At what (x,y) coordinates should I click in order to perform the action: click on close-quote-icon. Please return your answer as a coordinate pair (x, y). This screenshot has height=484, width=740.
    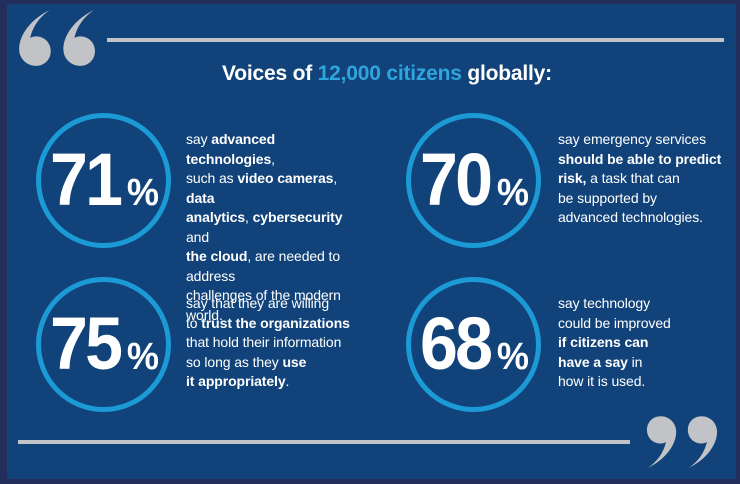
    Looking at the image, I should click on (682, 442).